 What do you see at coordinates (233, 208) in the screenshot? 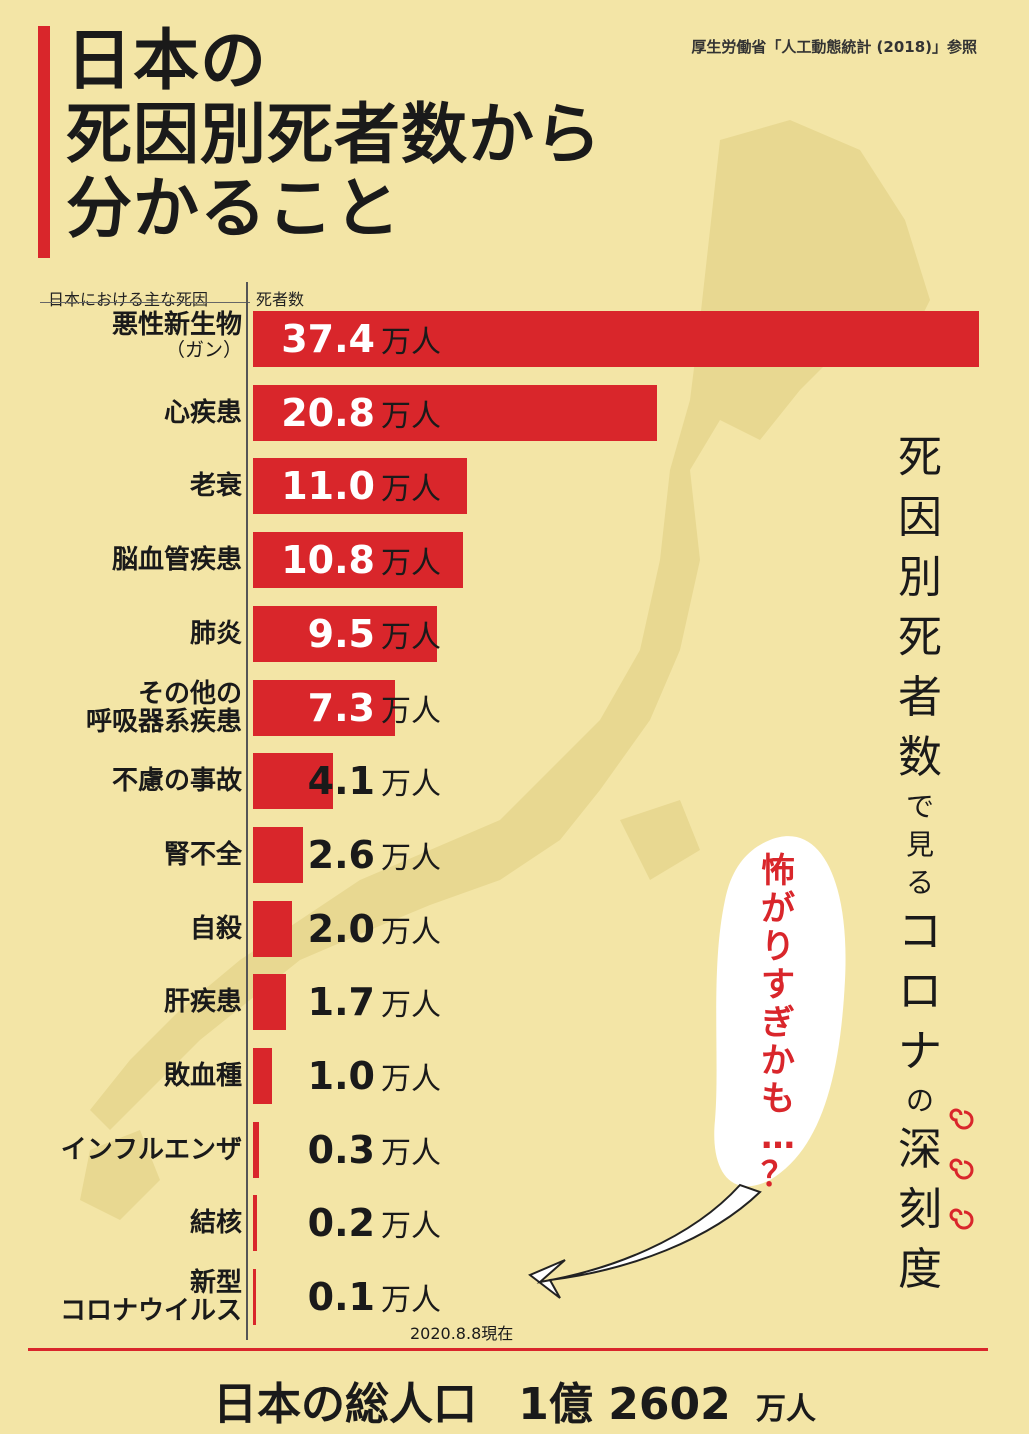
I see `title-line-3: 分かること` at bounding box center [233, 208].